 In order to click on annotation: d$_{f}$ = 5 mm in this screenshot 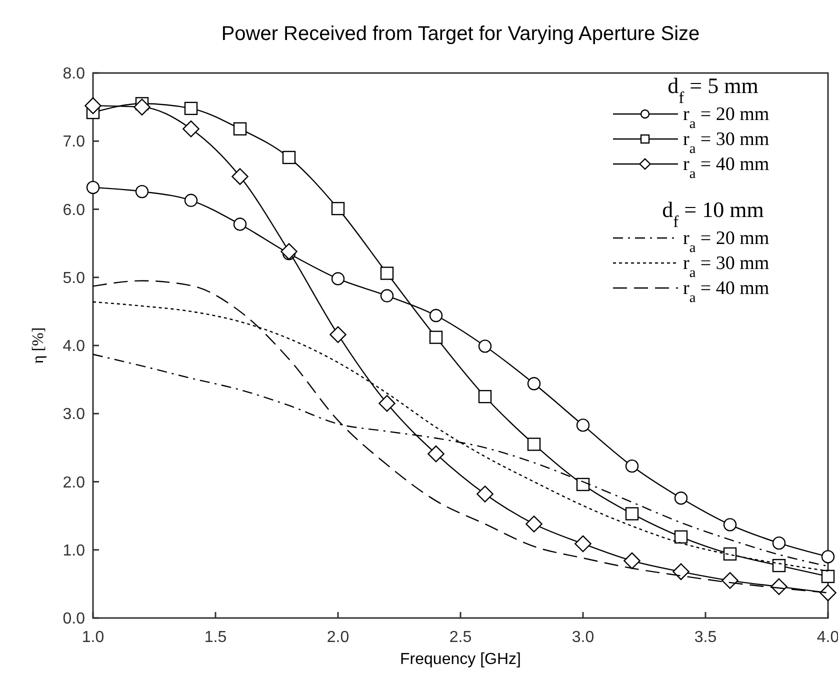, I will do `click(713, 89)`.